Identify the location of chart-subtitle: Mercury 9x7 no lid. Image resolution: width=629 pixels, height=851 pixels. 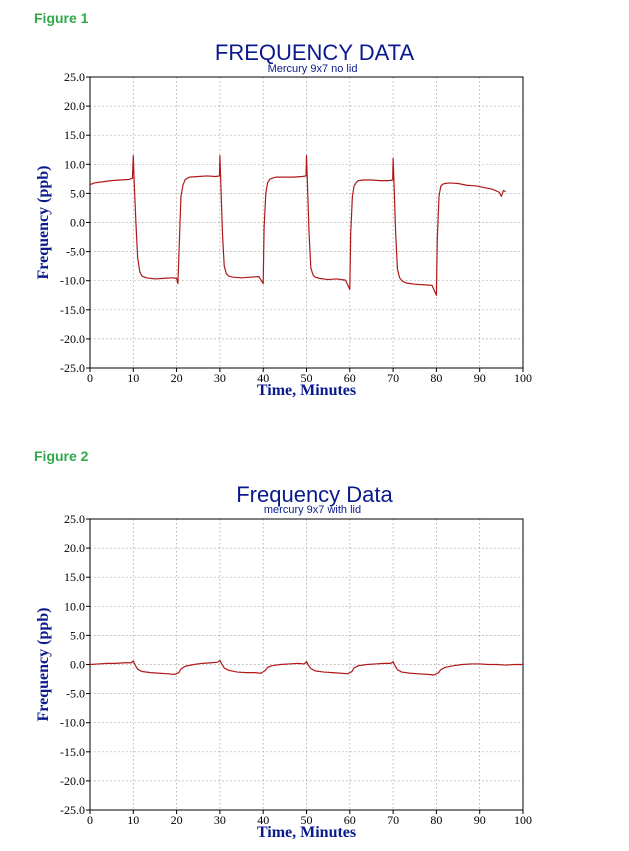
(313, 69).